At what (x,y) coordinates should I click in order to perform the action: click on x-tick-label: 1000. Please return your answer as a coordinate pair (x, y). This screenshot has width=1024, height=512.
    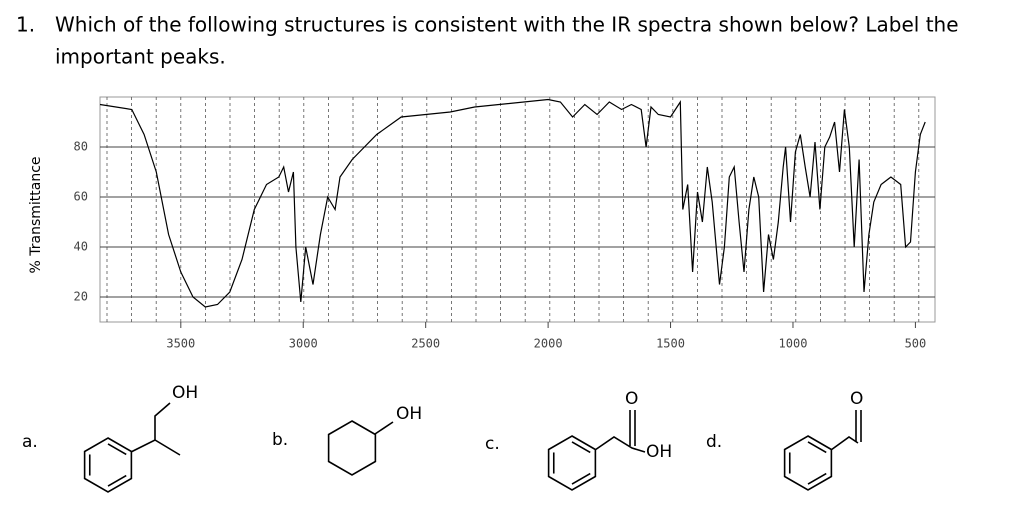
    Looking at the image, I should click on (793, 344).